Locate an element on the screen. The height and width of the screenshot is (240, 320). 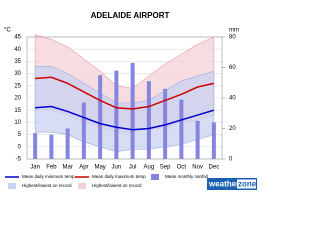
y-tick-label: 45 is located at coordinates (17, 38).